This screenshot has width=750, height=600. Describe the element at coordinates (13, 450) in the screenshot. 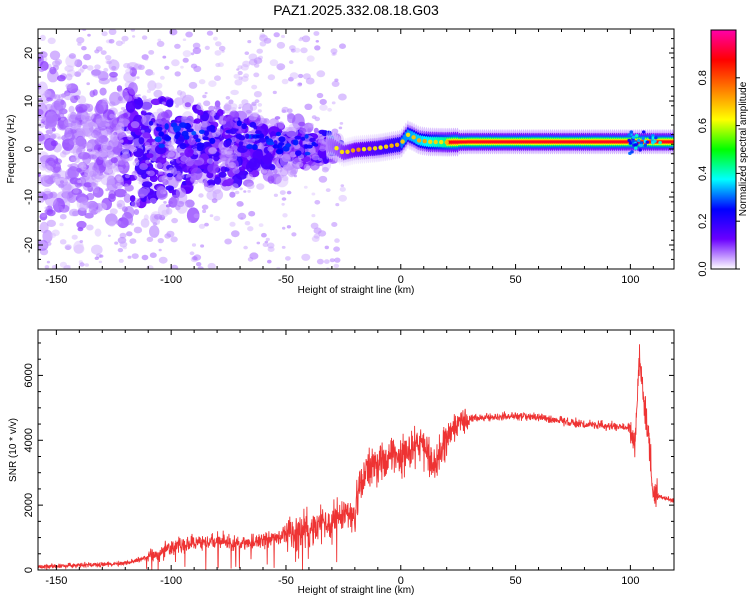

I see `snr-y-label: SNR (10 * v/v)` at that location.